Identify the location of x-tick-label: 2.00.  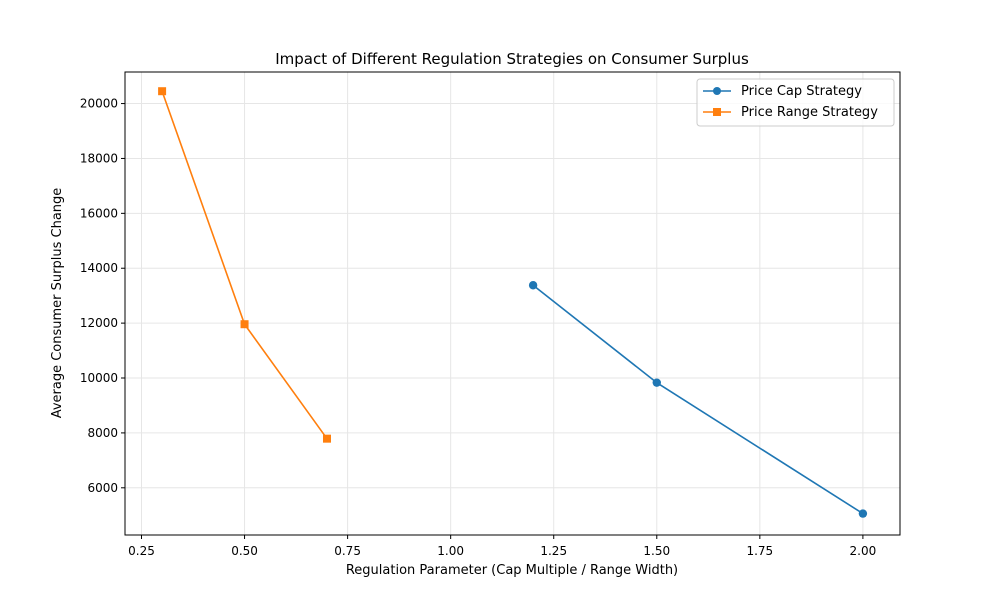
(863, 551).